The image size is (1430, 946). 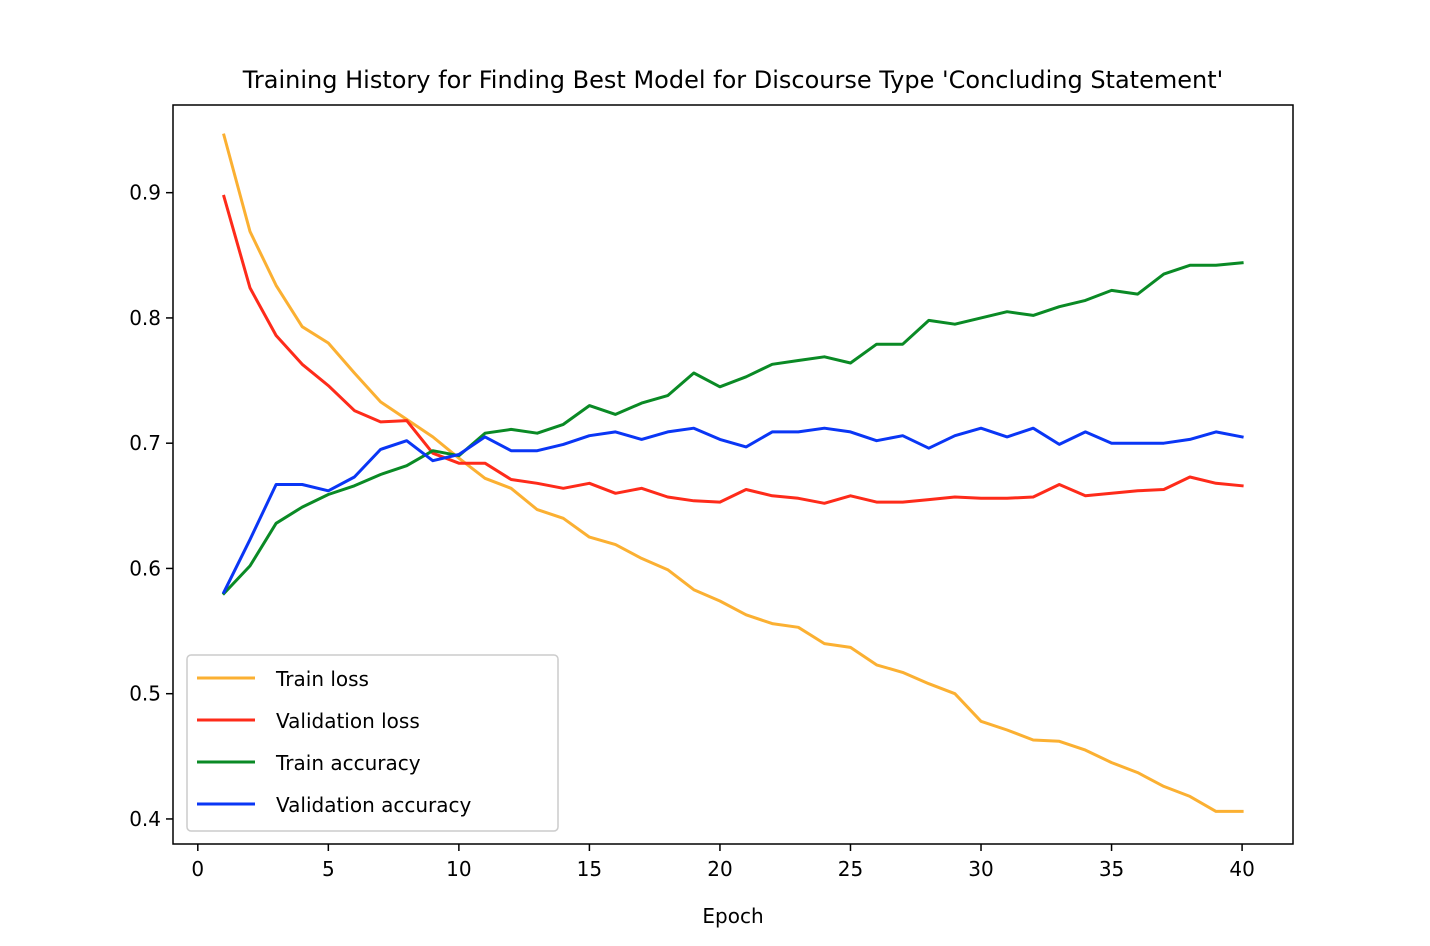 I want to click on x-axis-label: Epoch, so click(x=732, y=916).